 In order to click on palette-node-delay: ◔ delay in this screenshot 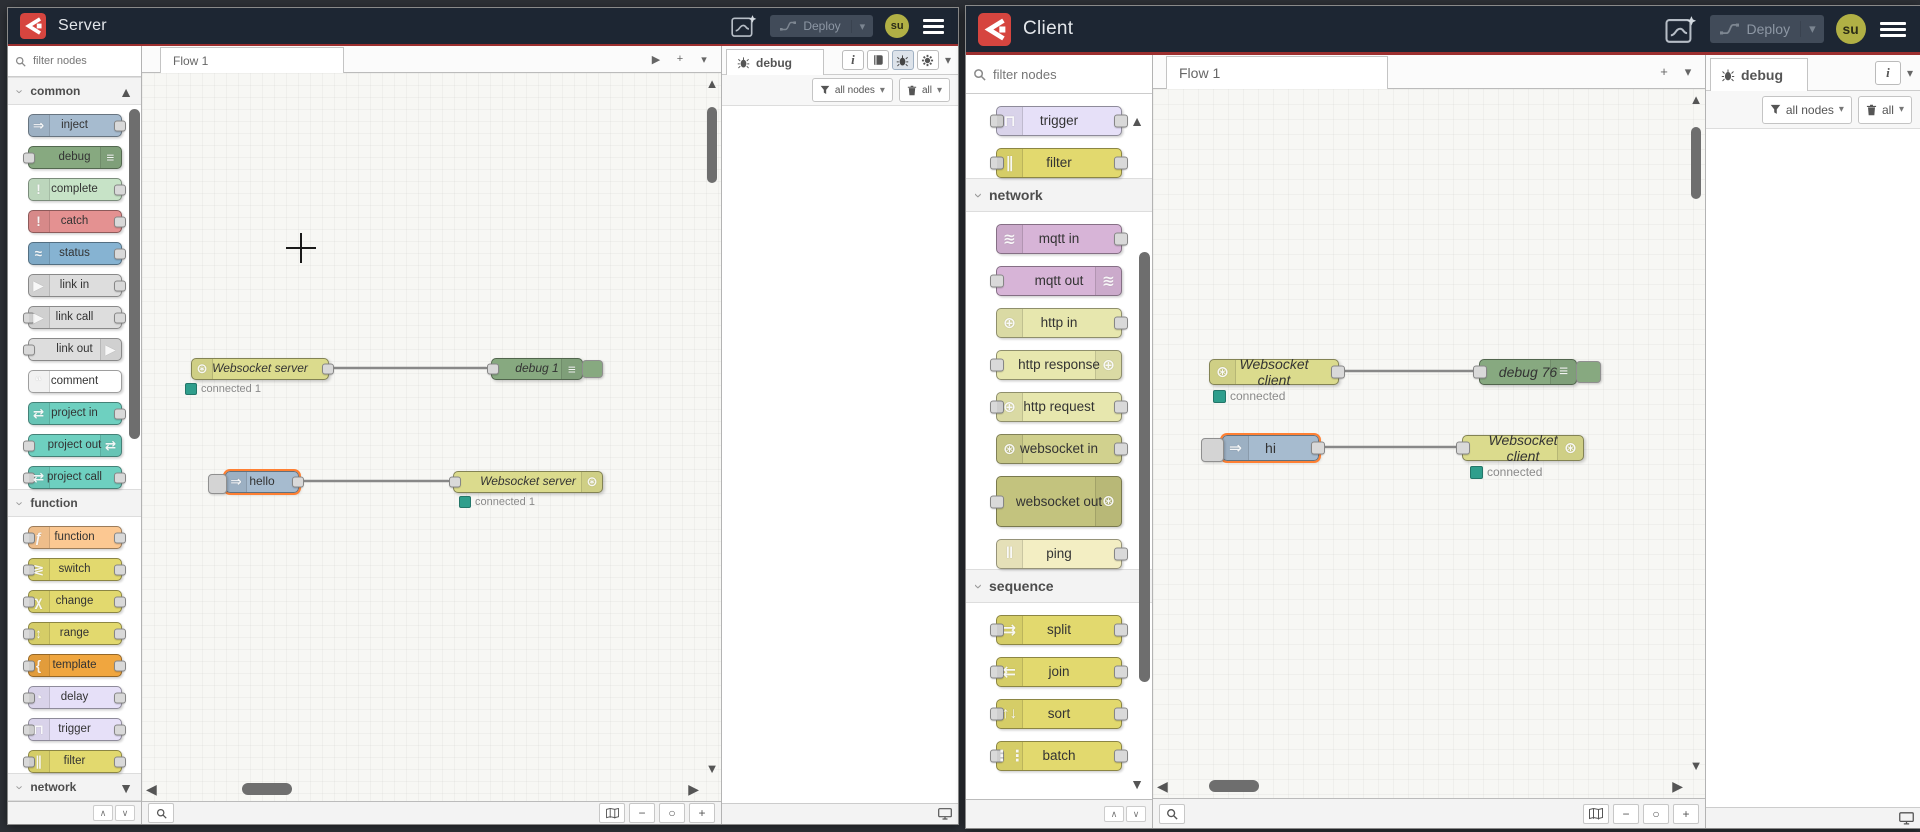, I will do `click(74, 697)`.